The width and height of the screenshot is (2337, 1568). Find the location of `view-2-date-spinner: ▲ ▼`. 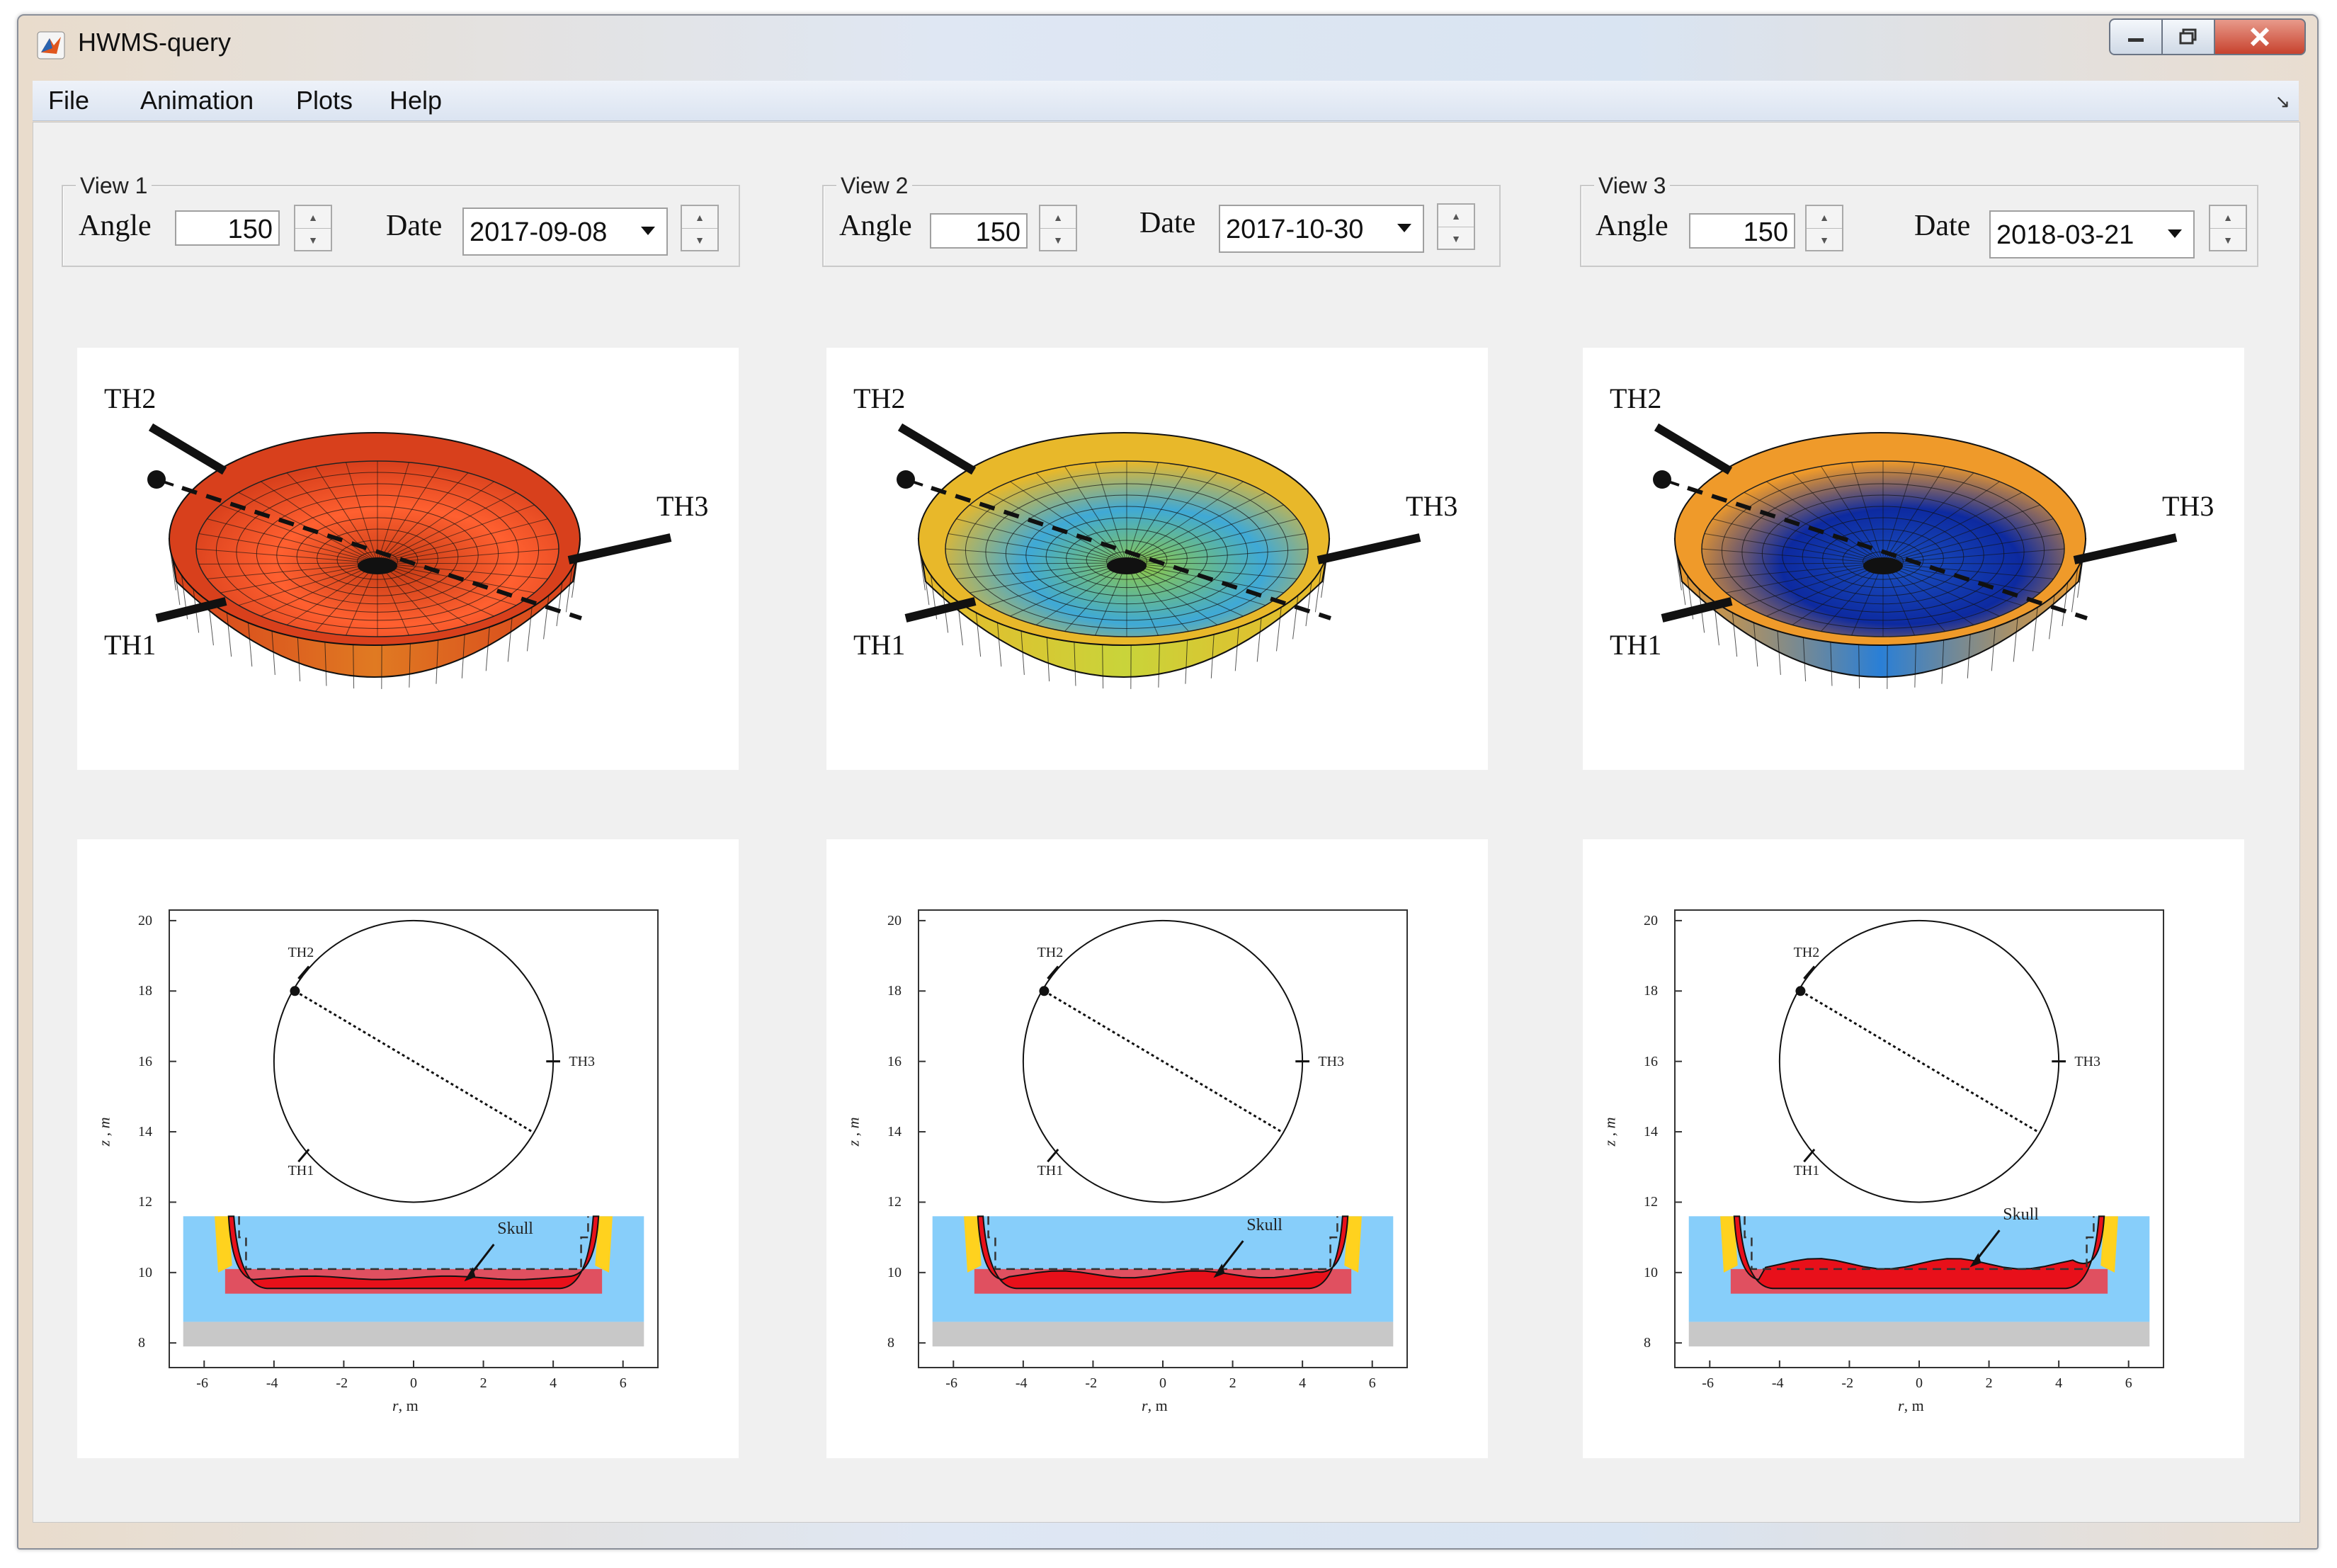

view-2-date-spinner: ▲ ▼ is located at coordinates (1456, 226).